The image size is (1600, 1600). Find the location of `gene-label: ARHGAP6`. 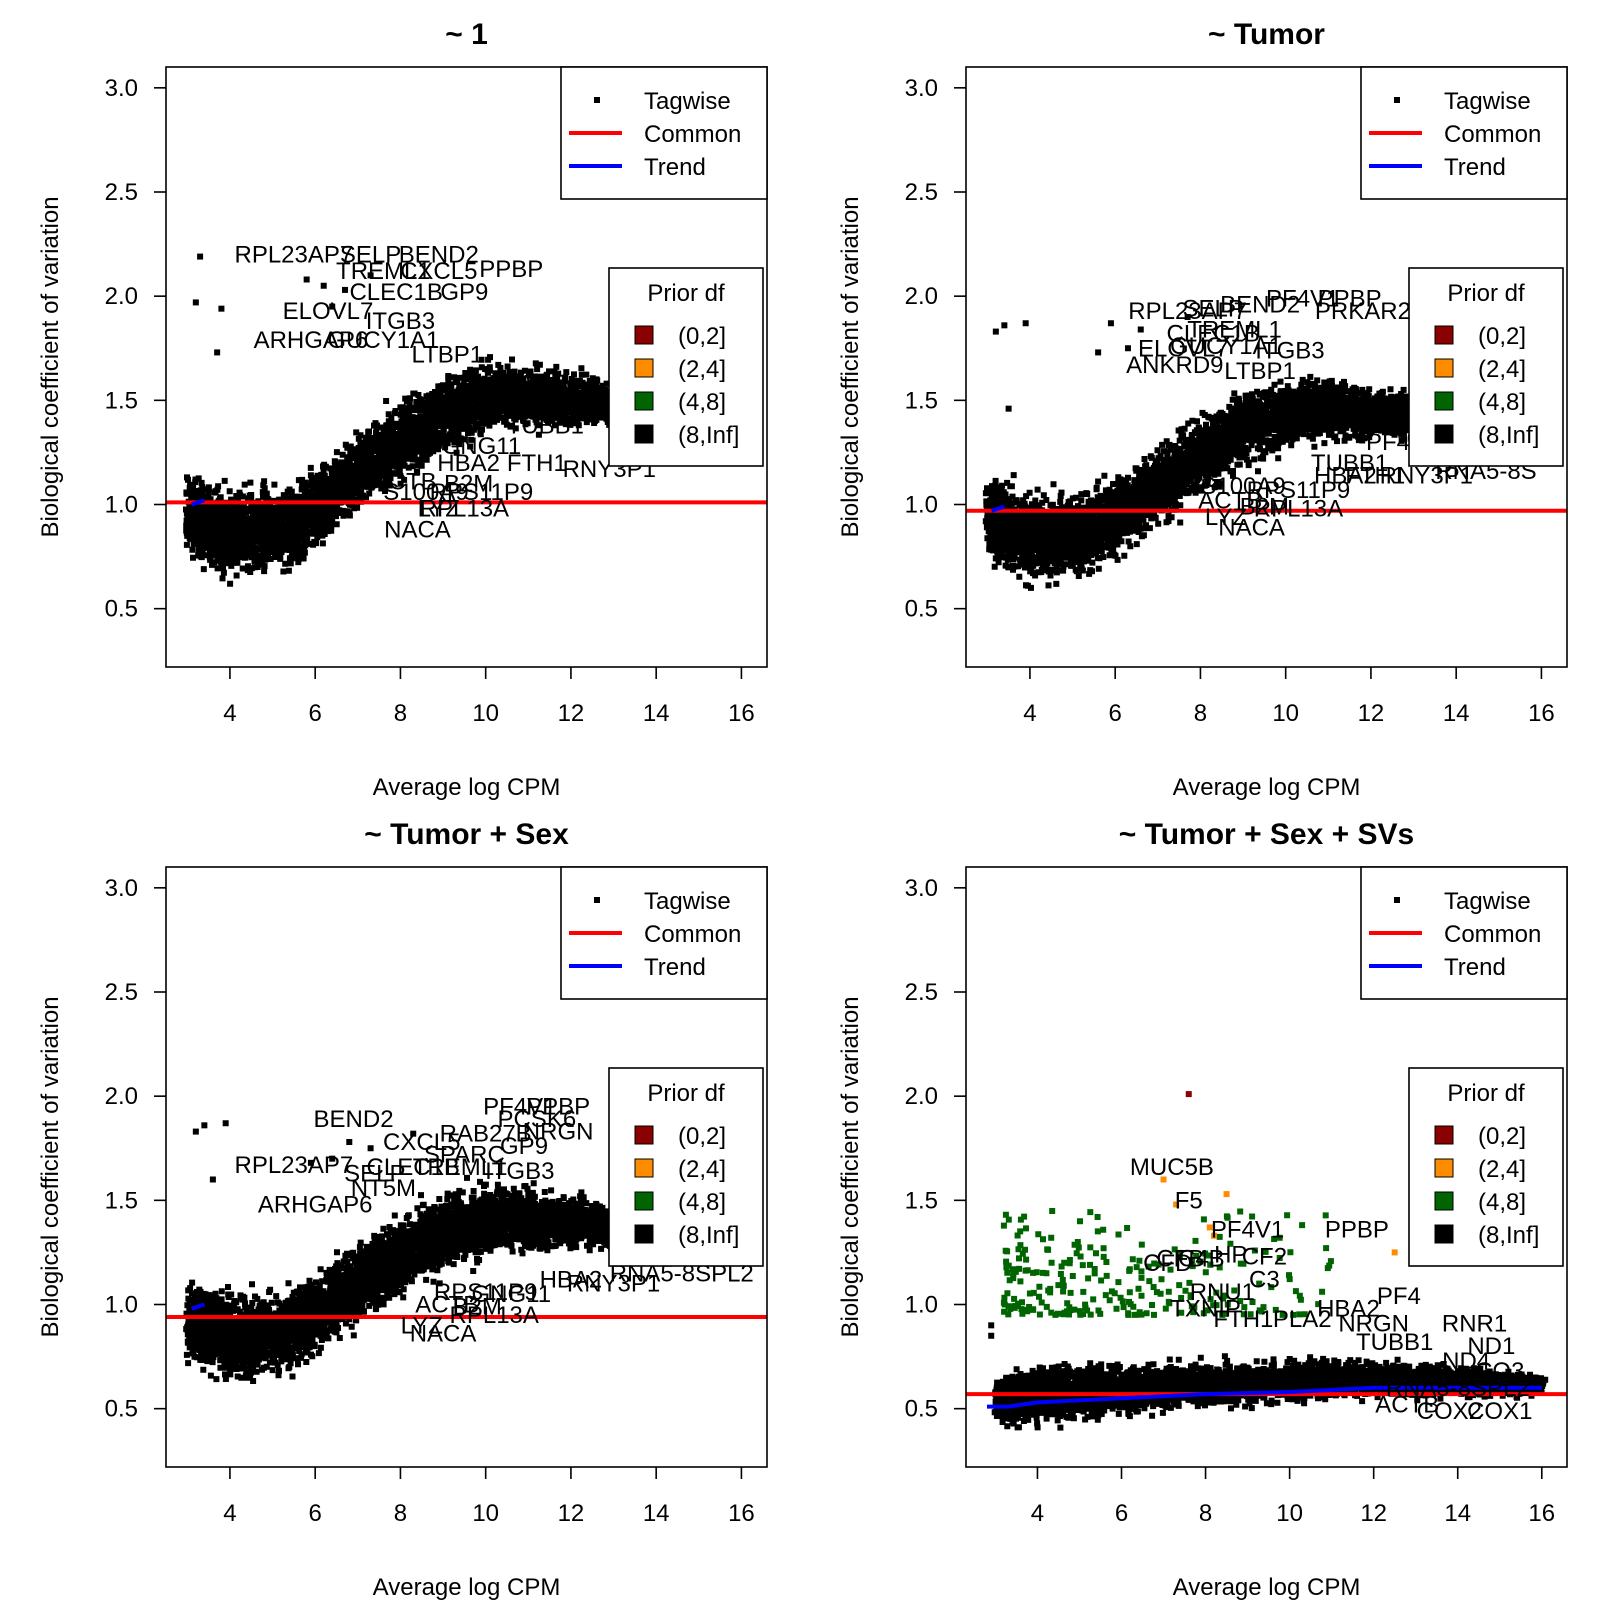

gene-label: ARHGAP6 is located at coordinates (311, 340).